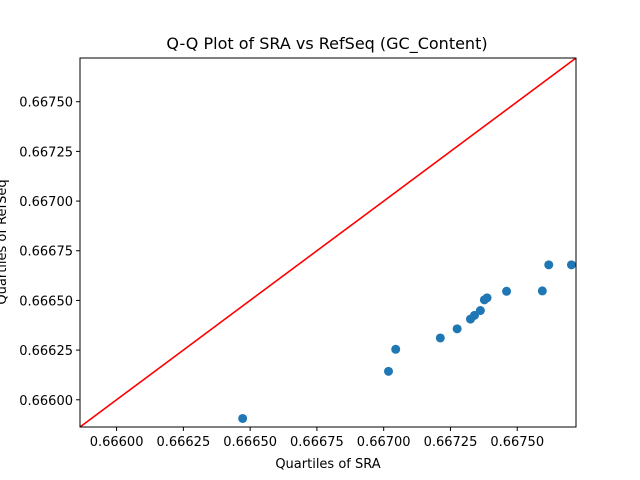 Image resolution: width=640 pixels, height=480 pixels. I want to click on chart-title: Q-Q Plot of SRA vs RefSeq (GC_Content), so click(326, 44).